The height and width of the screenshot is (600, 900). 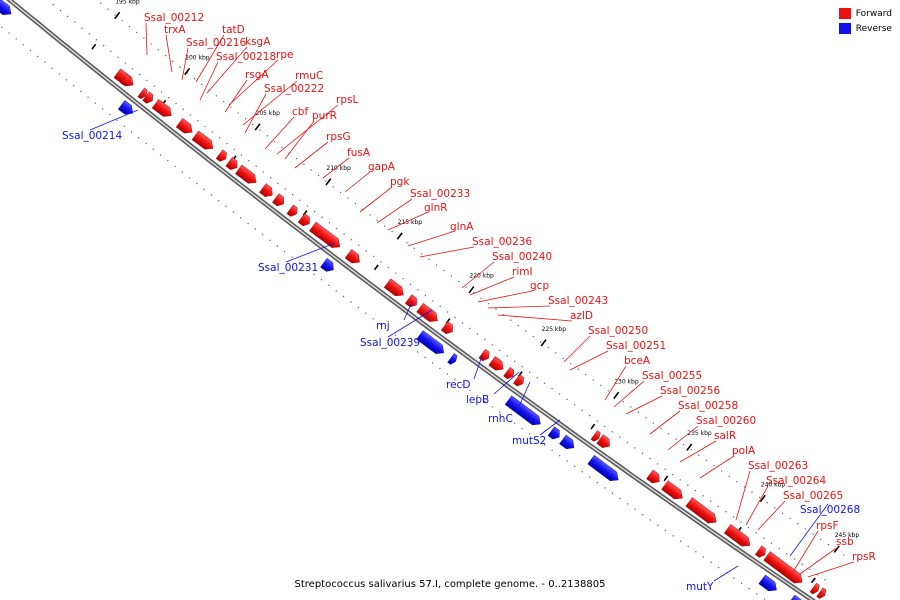 What do you see at coordinates (400, 182) in the screenshot?
I see `gene-label-pgk: pgk` at bounding box center [400, 182].